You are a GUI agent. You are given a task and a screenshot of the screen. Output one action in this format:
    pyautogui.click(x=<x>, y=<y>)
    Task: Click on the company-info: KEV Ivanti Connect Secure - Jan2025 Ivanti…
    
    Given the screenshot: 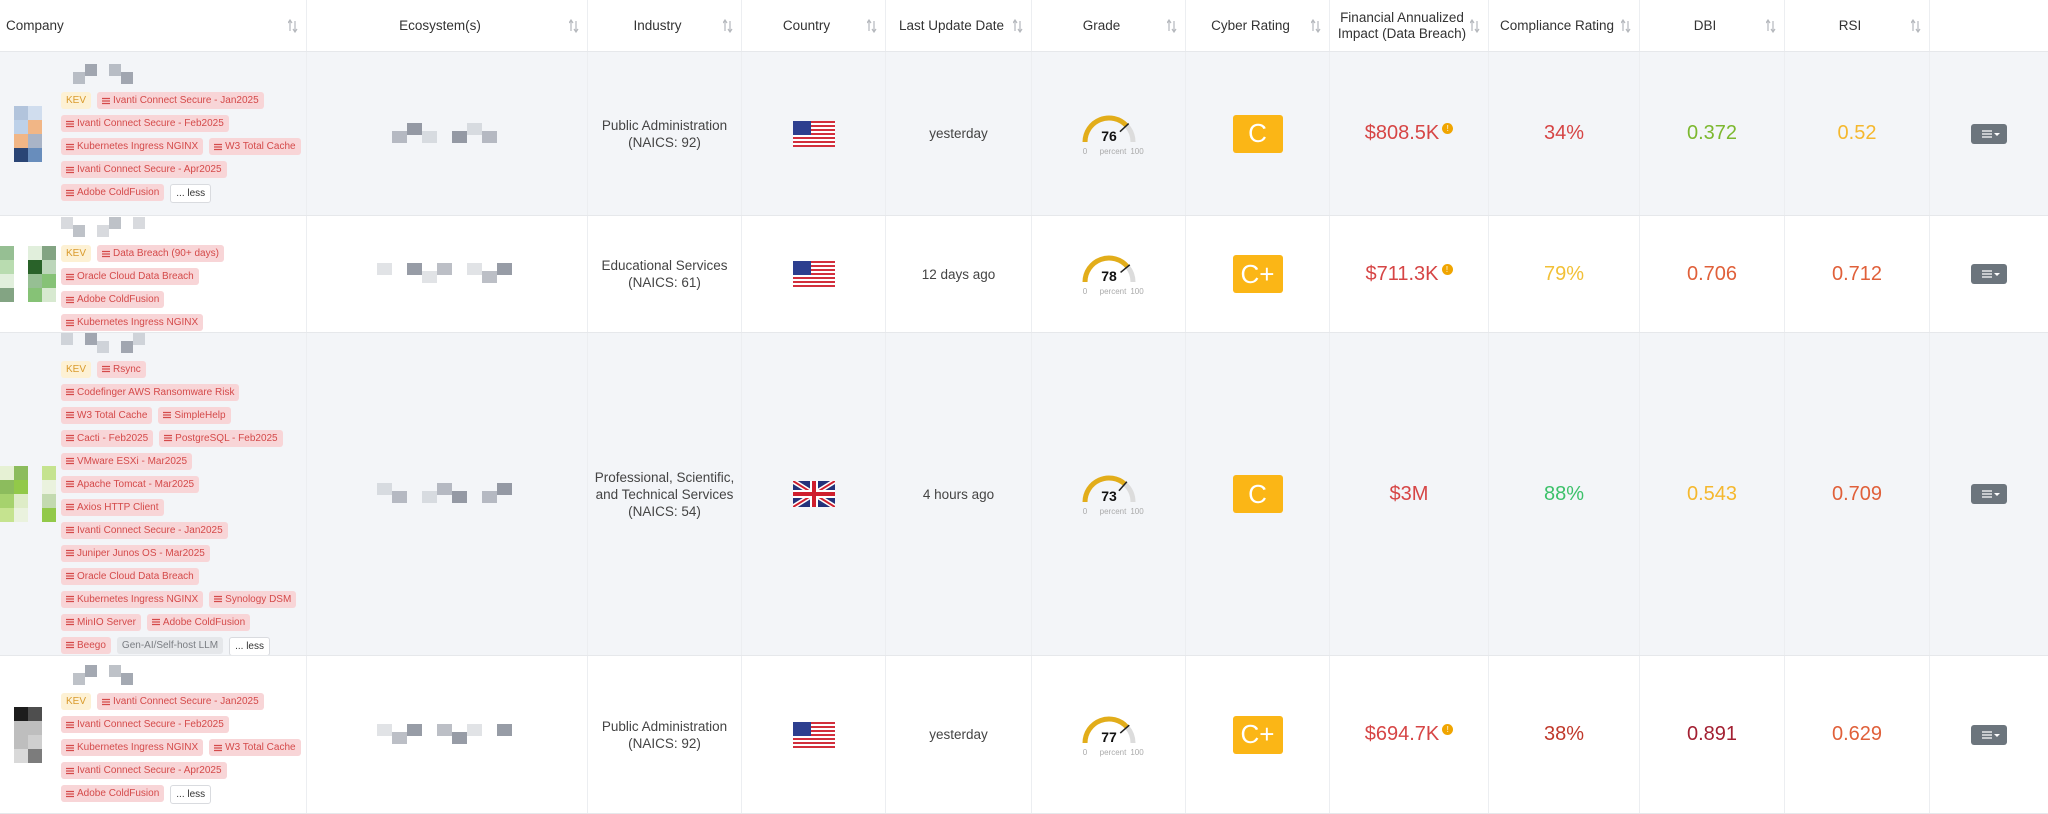 What is the action you would take?
    pyautogui.click(x=183, y=133)
    